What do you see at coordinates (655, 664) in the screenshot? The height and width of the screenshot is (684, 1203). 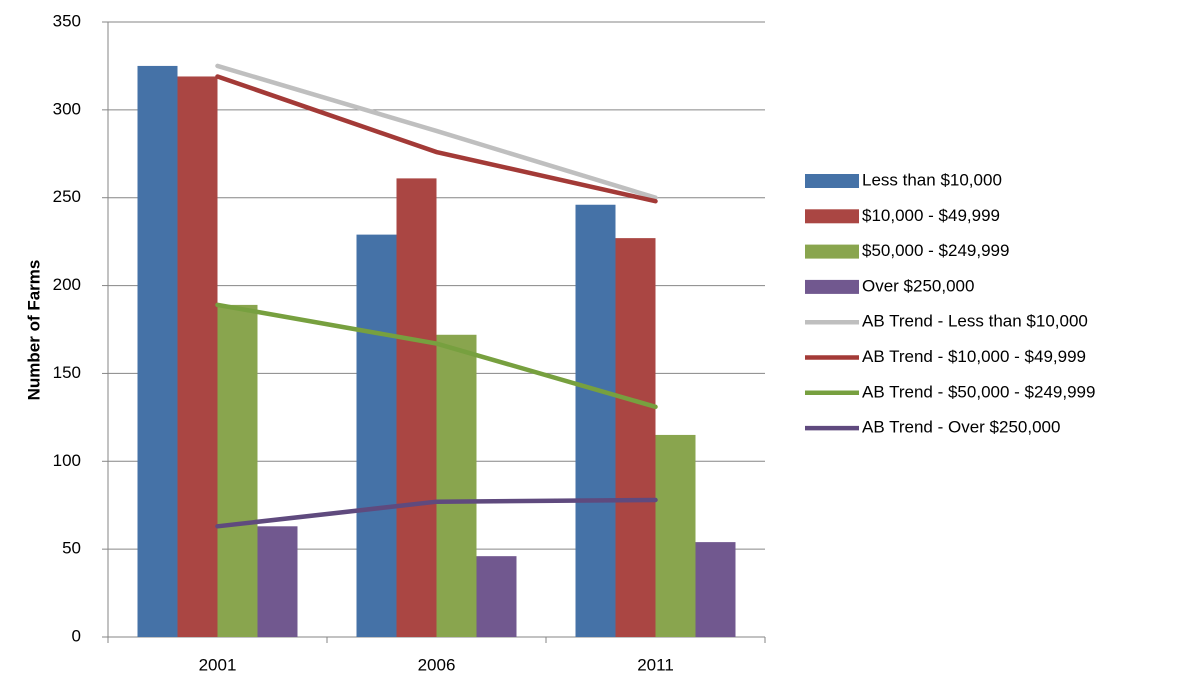 I see `x-tick-label: 2011` at bounding box center [655, 664].